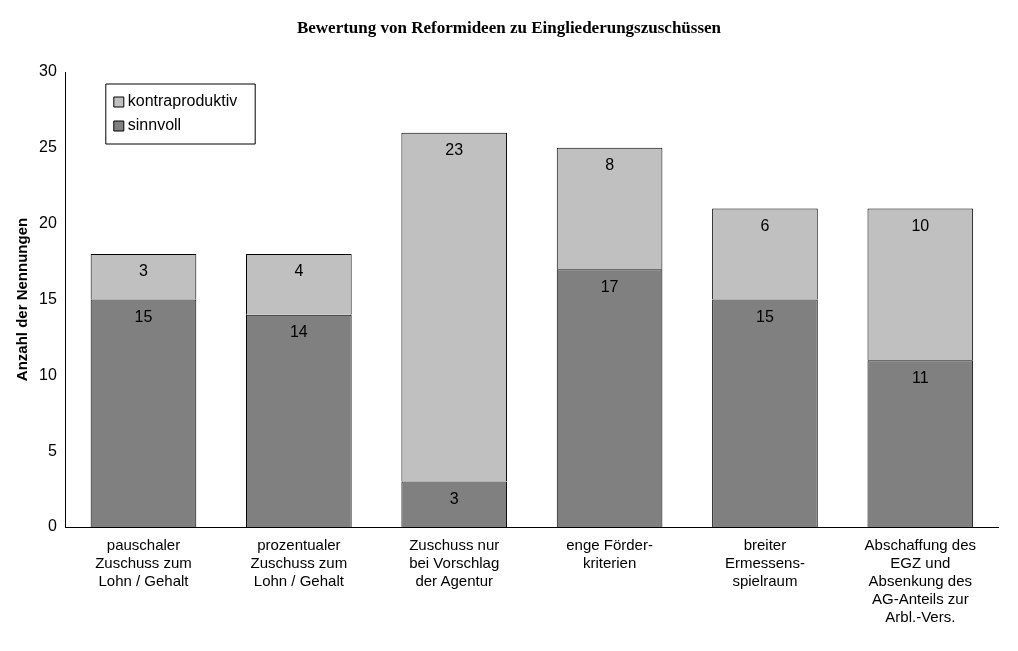  I want to click on data-label: 17, so click(609, 286).